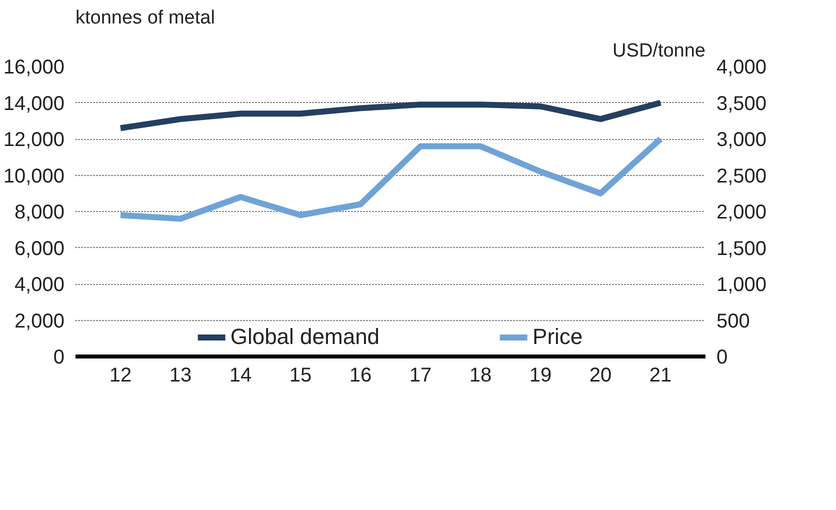 The width and height of the screenshot is (836, 510). Describe the element at coordinates (741, 249) in the screenshot. I see `y2-tick-label: 1,500` at that location.